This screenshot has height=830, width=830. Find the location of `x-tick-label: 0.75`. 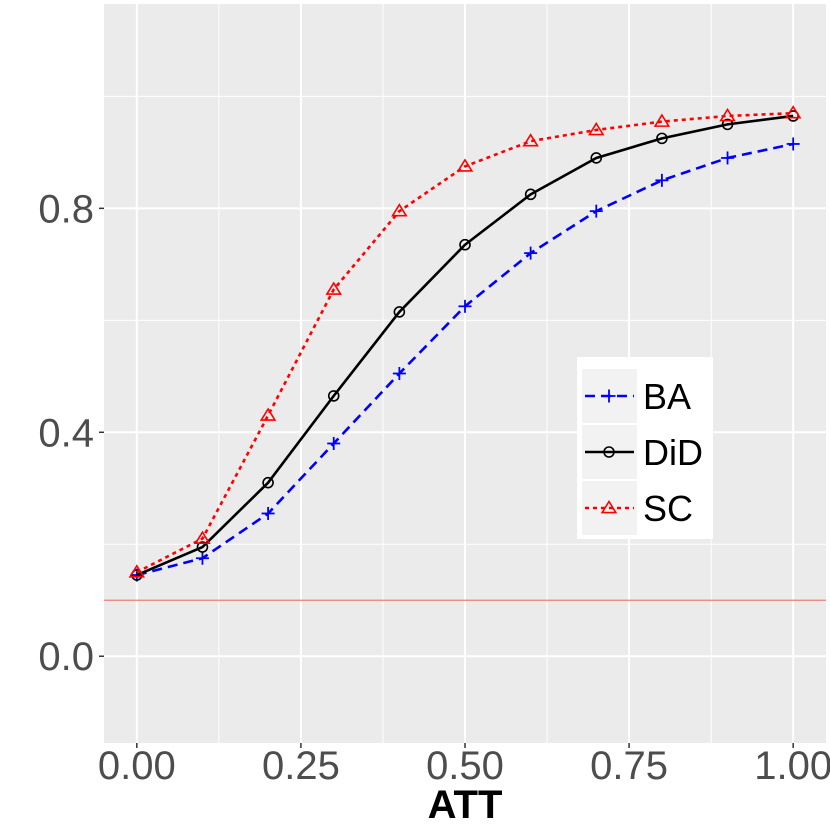

x-tick-label: 0.75 is located at coordinates (629, 766).